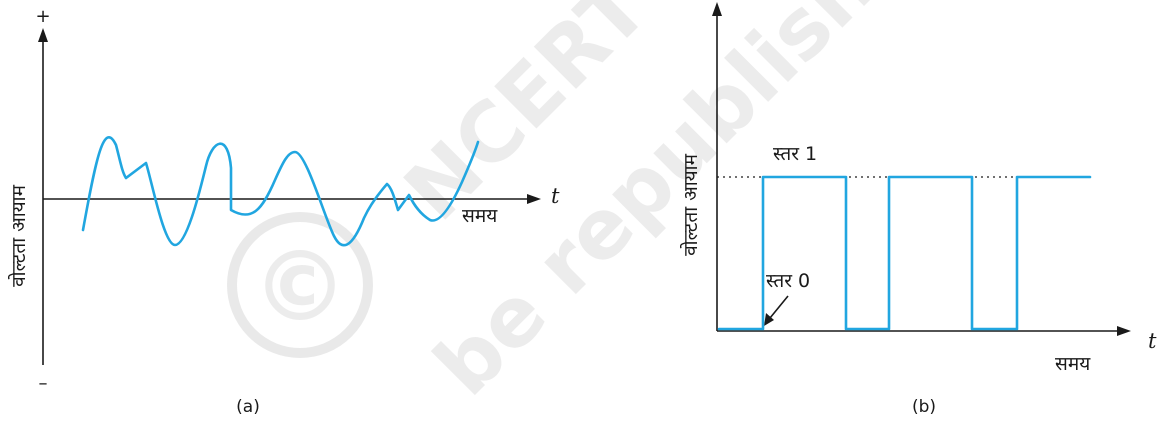  Describe the element at coordinates (717, 9) in the screenshot. I see `panel-b-y-arrowhead` at that location.